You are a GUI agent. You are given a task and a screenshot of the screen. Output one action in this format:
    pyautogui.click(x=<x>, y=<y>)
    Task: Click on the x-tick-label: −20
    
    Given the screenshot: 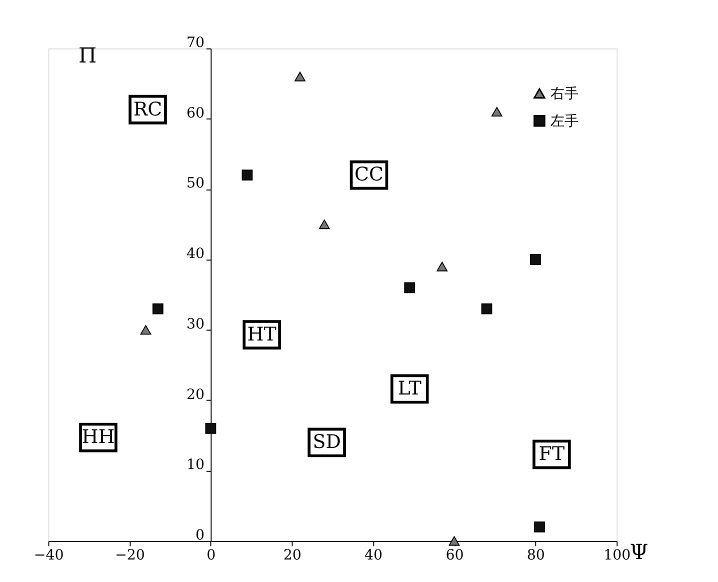 What is the action you would take?
    pyautogui.click(x=129, y=555)
    